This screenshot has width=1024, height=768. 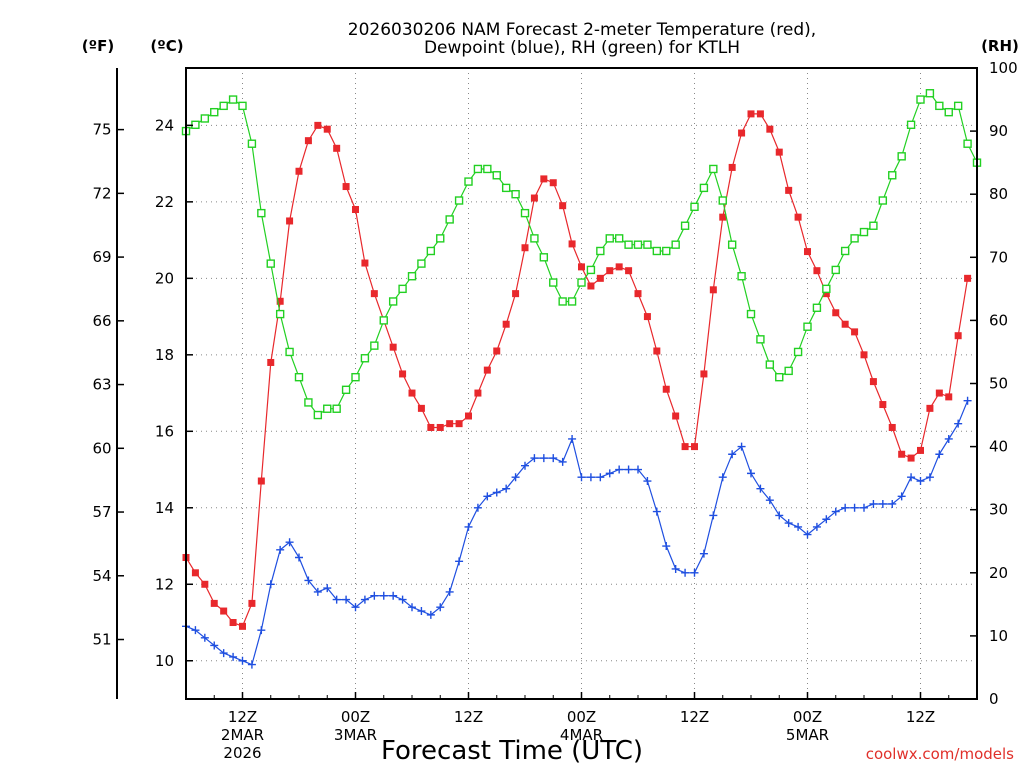 What do you see at coordinates (1000, 46) in the screenshot?
I see `rh-unit-label: (RH)` at bounding box center [1000, 46].